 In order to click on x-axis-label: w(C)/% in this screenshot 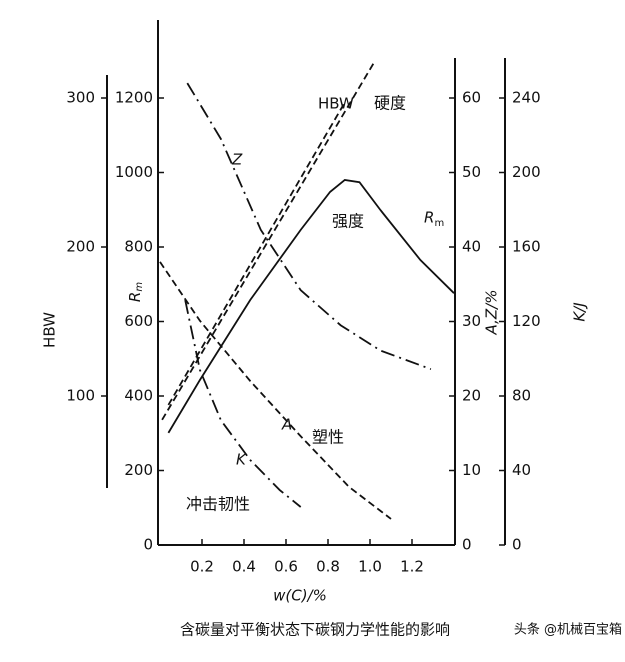, I will do `click(300, 596)`.